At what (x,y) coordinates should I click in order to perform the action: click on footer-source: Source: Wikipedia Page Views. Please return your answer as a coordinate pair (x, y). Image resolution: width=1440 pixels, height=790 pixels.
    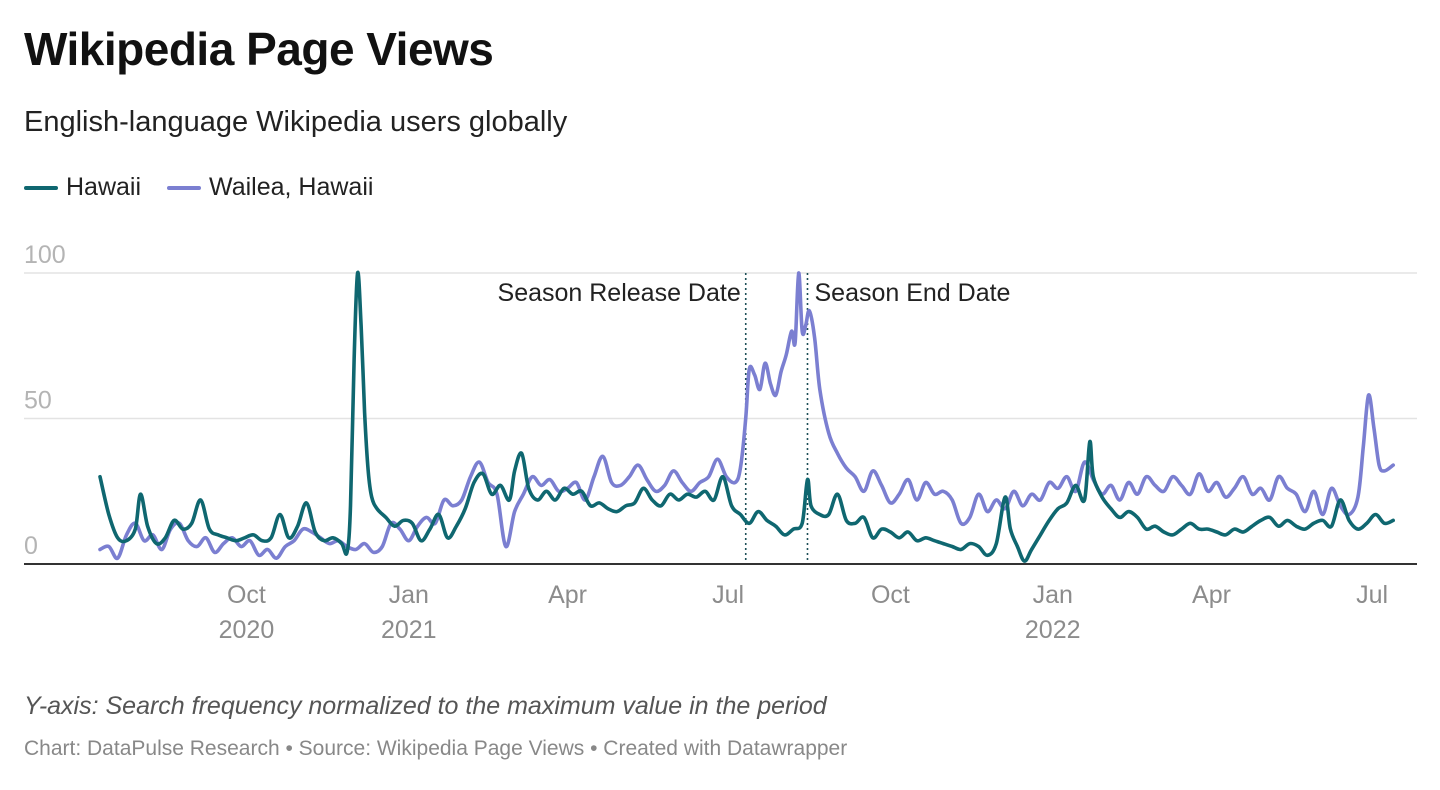
    Looking at the image, I should click on (441, 748).